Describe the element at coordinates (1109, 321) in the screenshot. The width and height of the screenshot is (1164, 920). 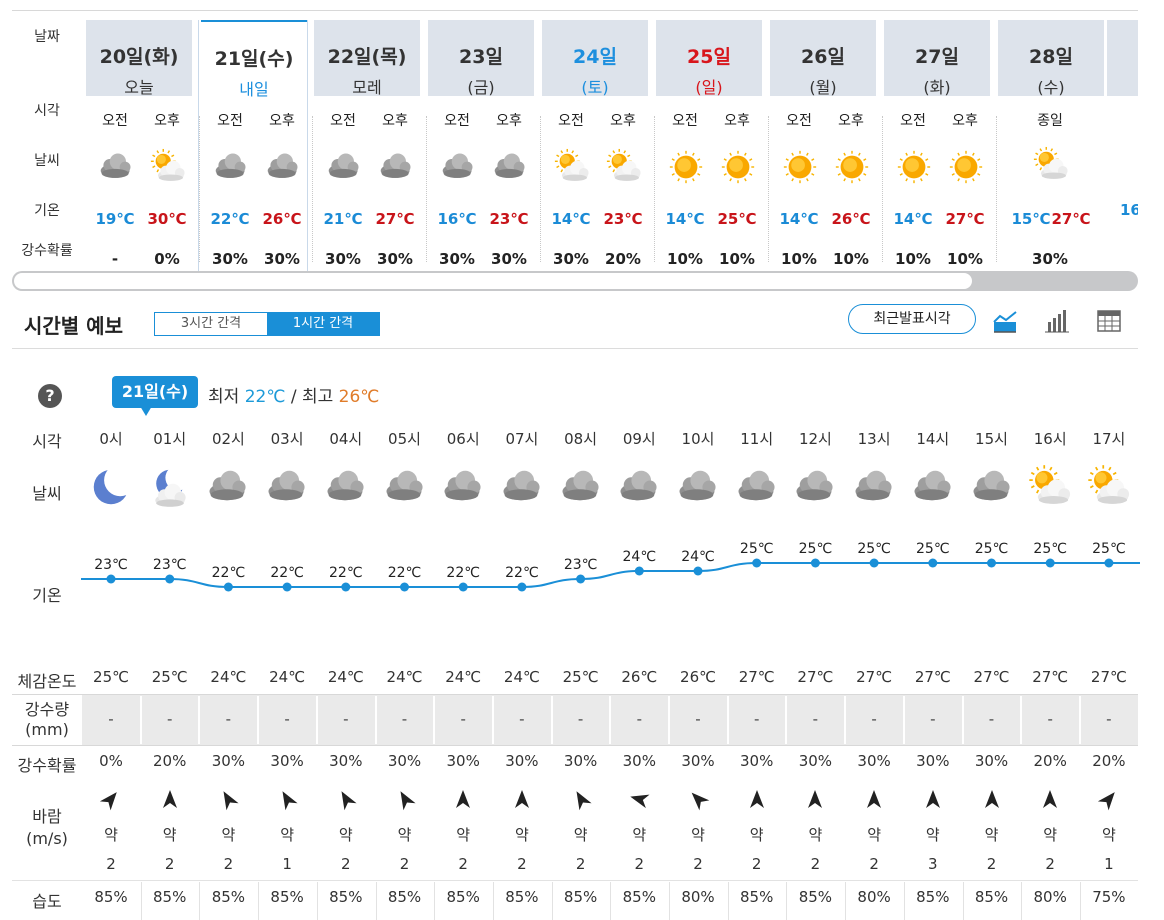
I see `table-icon` at that location.